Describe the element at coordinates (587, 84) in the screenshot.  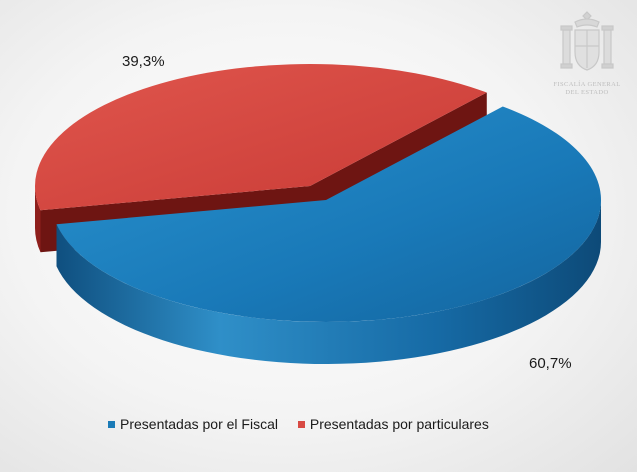
I see `logo-text-line1: FISCALÍA GENERAL` at that location.